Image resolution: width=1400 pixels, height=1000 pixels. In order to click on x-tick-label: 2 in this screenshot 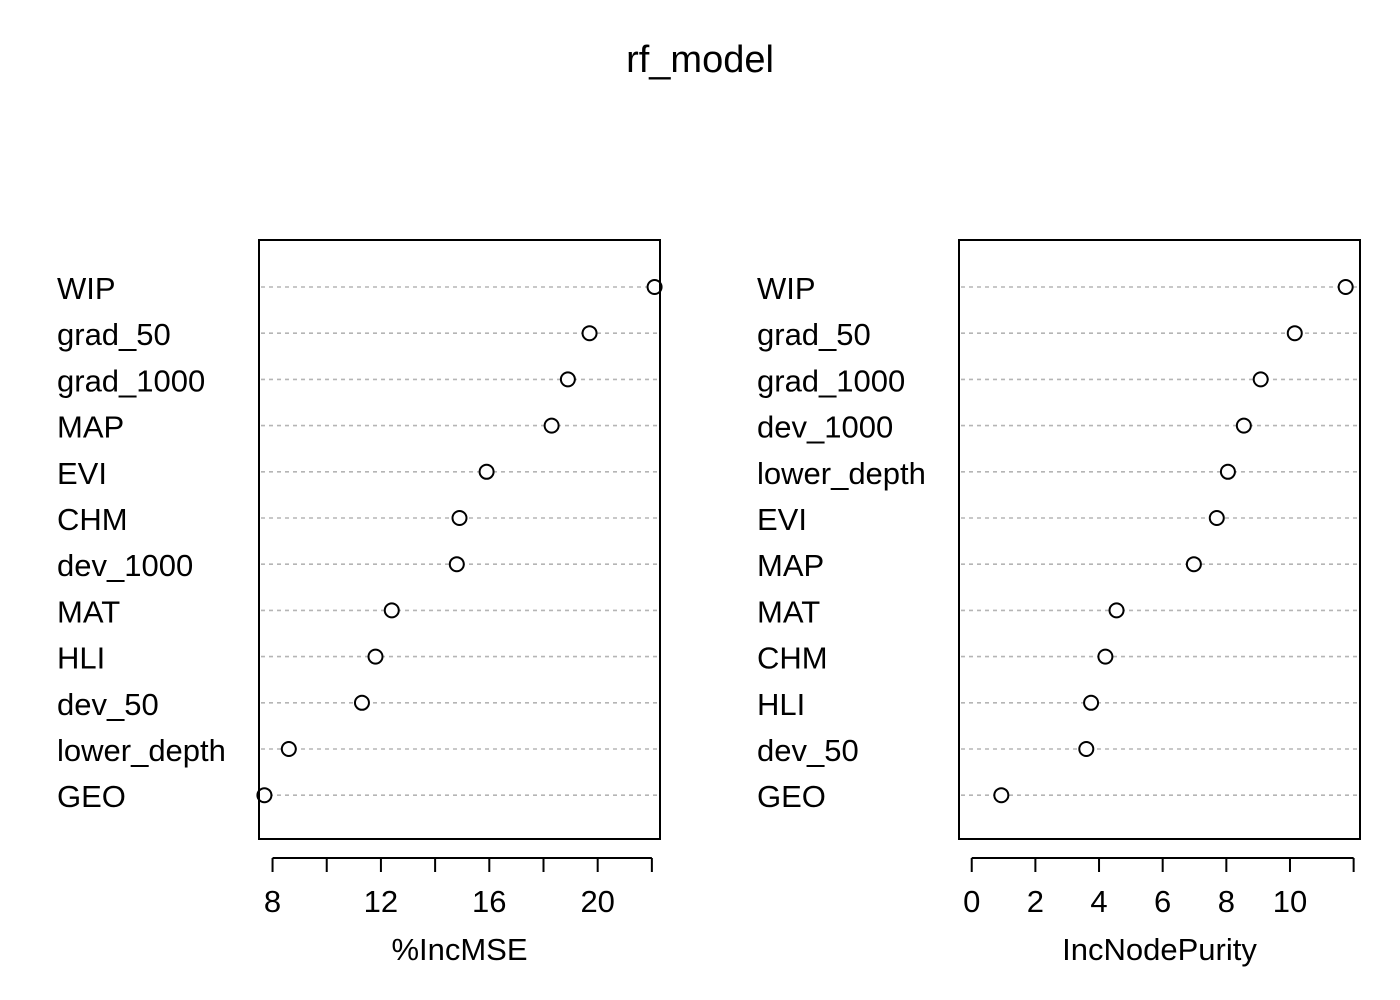, I will do `click(1035, 901)`.